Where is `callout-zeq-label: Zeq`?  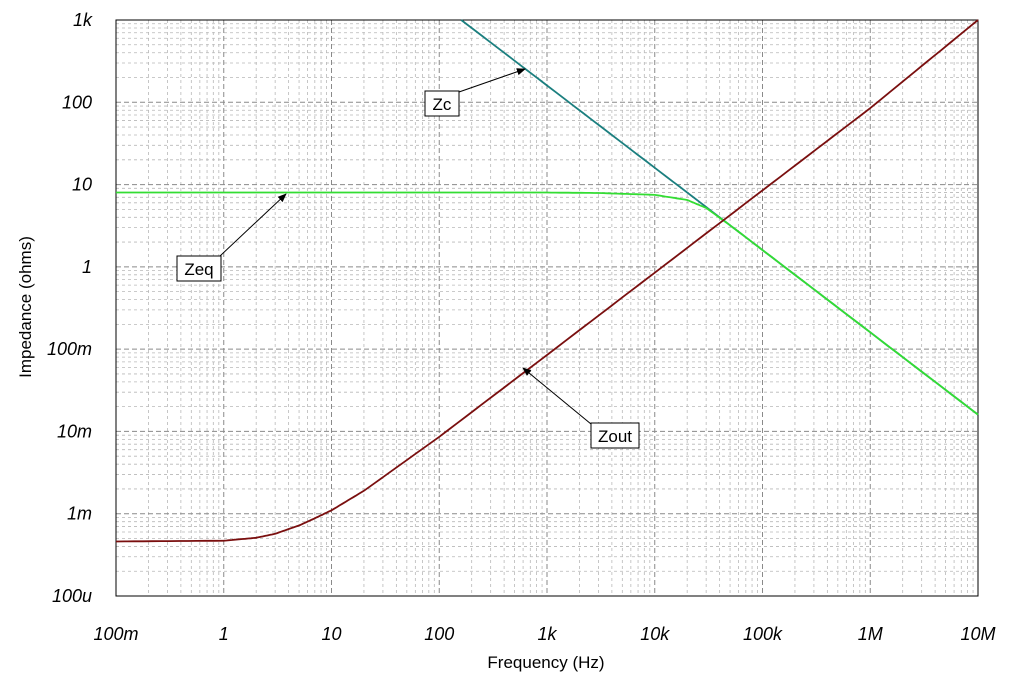 callout-zeq-label: Zeq is located at coordinates (198, 269).